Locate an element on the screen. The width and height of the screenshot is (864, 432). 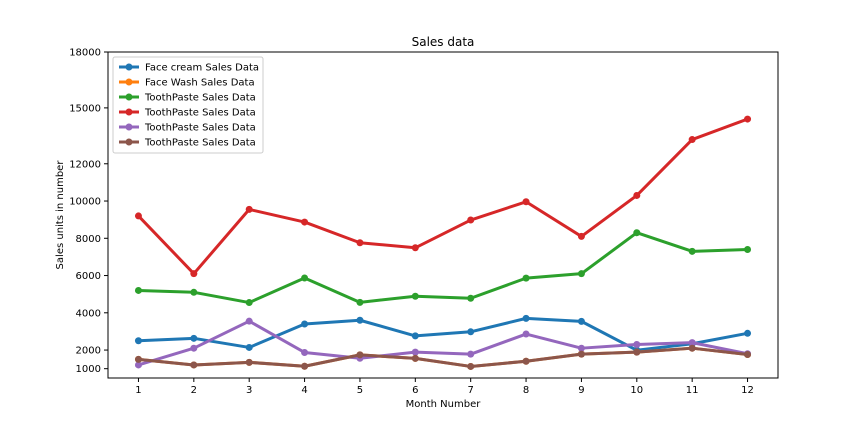
legend-item: Face Wash Sales Data is located at coordinates (187, 83).